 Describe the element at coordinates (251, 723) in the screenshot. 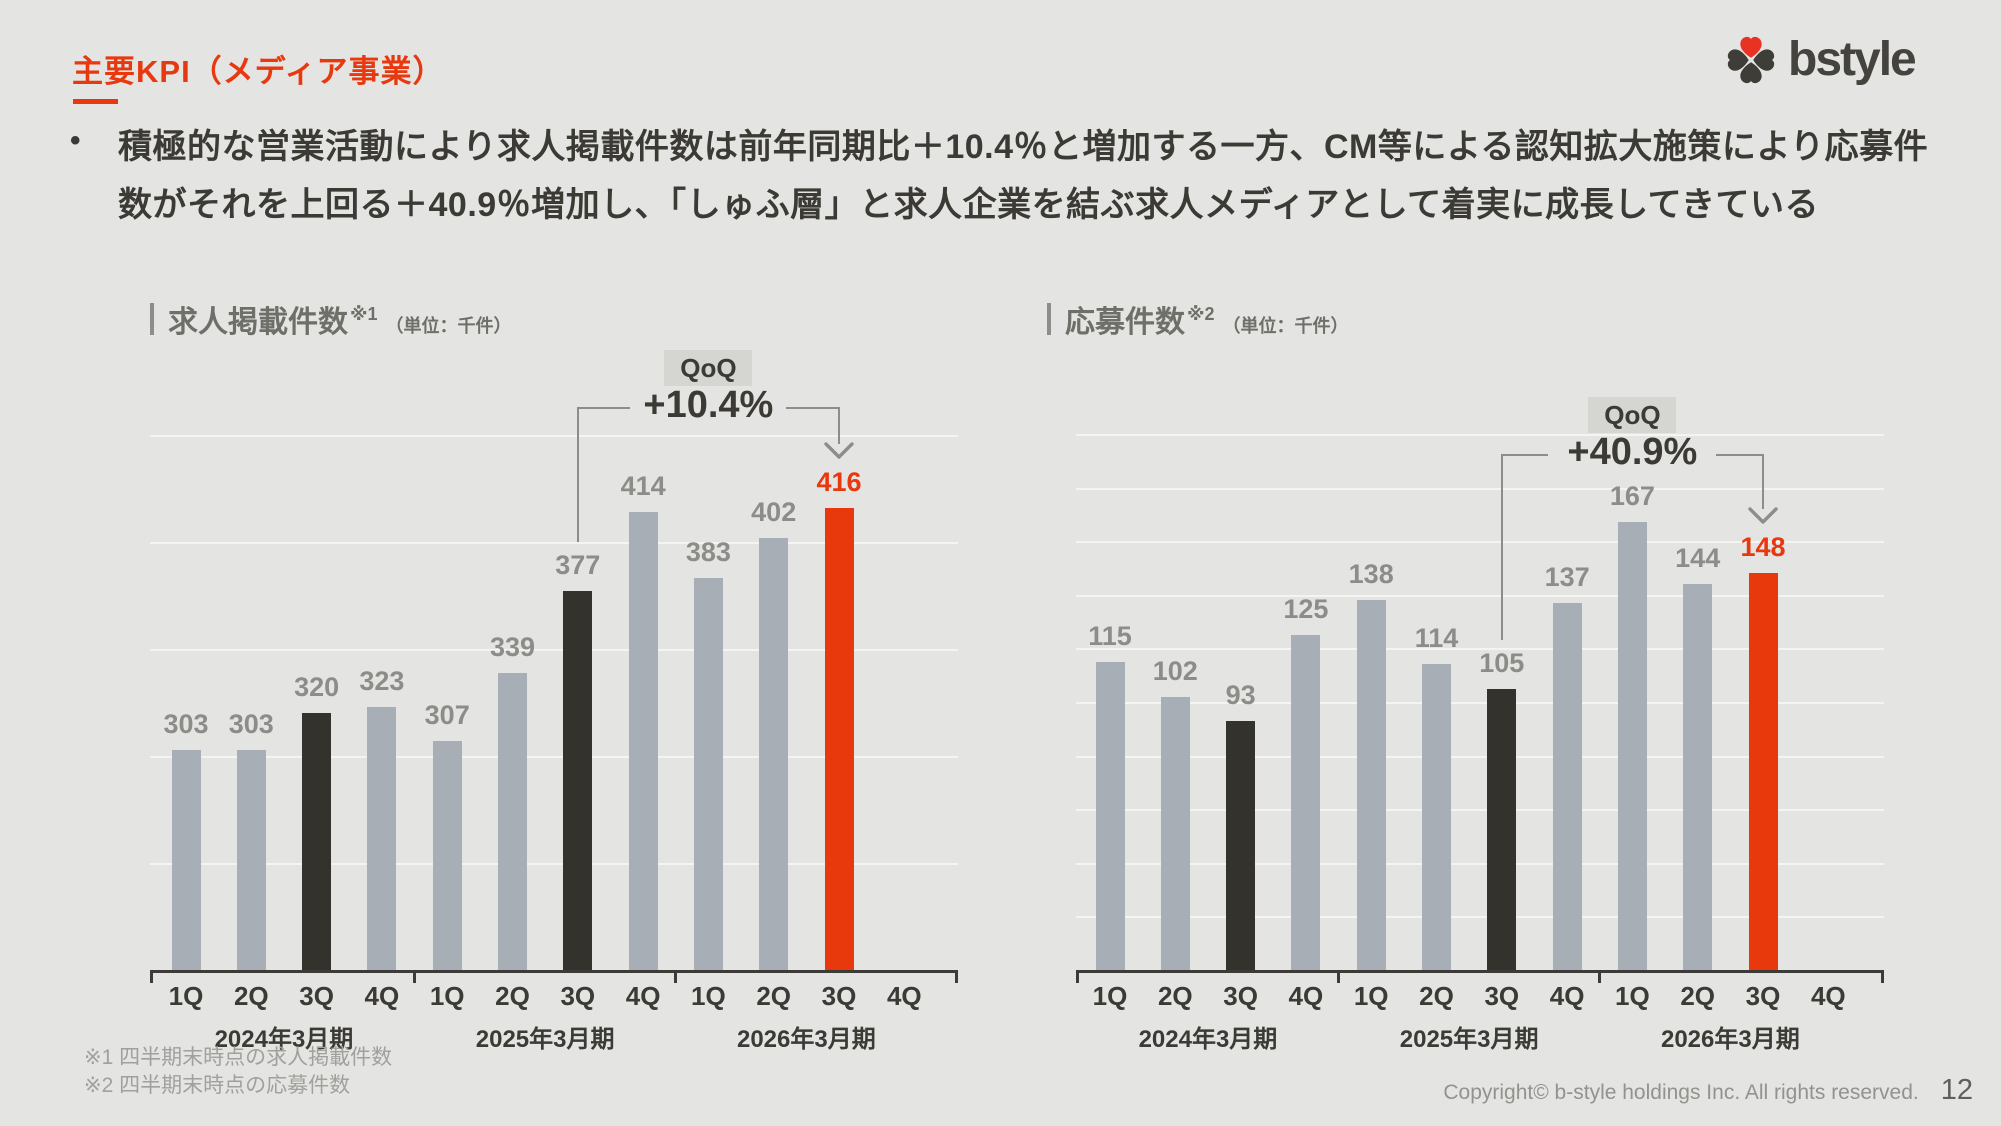

I see `bar-value-label: 303` at that location.